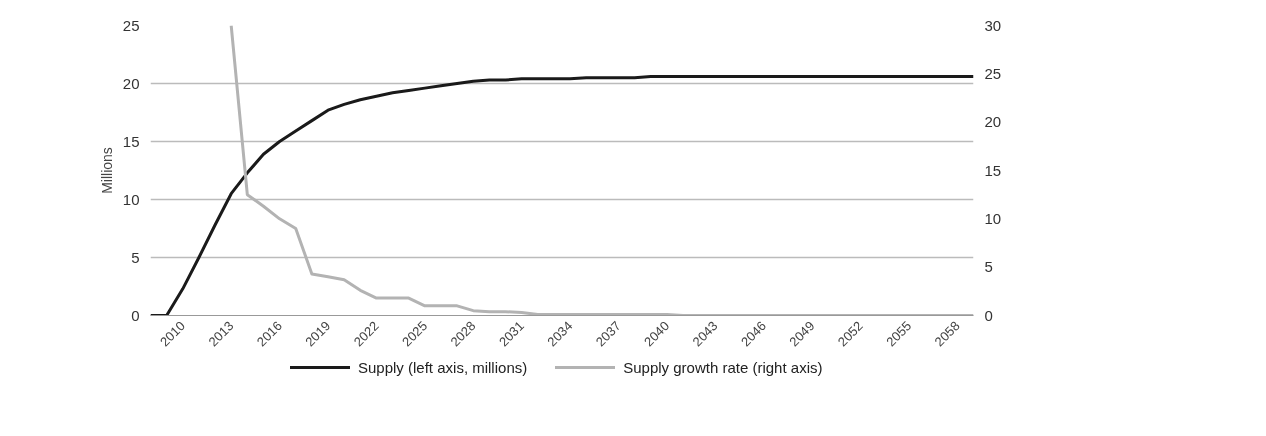 The image size is (1266, 436). What do you see at coordinates (135, 257) in the screenshot?
I see `y-tick-label: 5` at bounding box center [135, 257].